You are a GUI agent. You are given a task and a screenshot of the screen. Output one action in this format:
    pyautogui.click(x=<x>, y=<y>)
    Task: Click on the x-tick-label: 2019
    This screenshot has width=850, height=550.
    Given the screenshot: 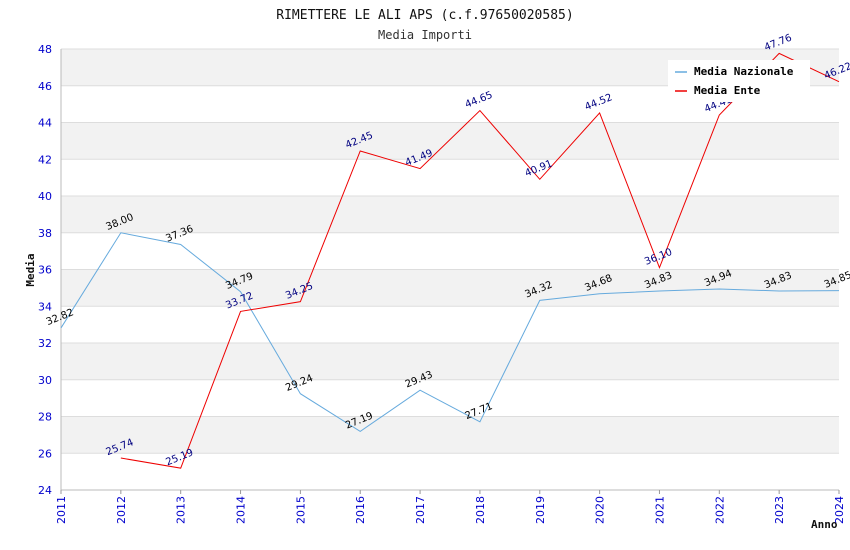 What is the action you would take?
    pyautogui.click(x=540, y=510)
    